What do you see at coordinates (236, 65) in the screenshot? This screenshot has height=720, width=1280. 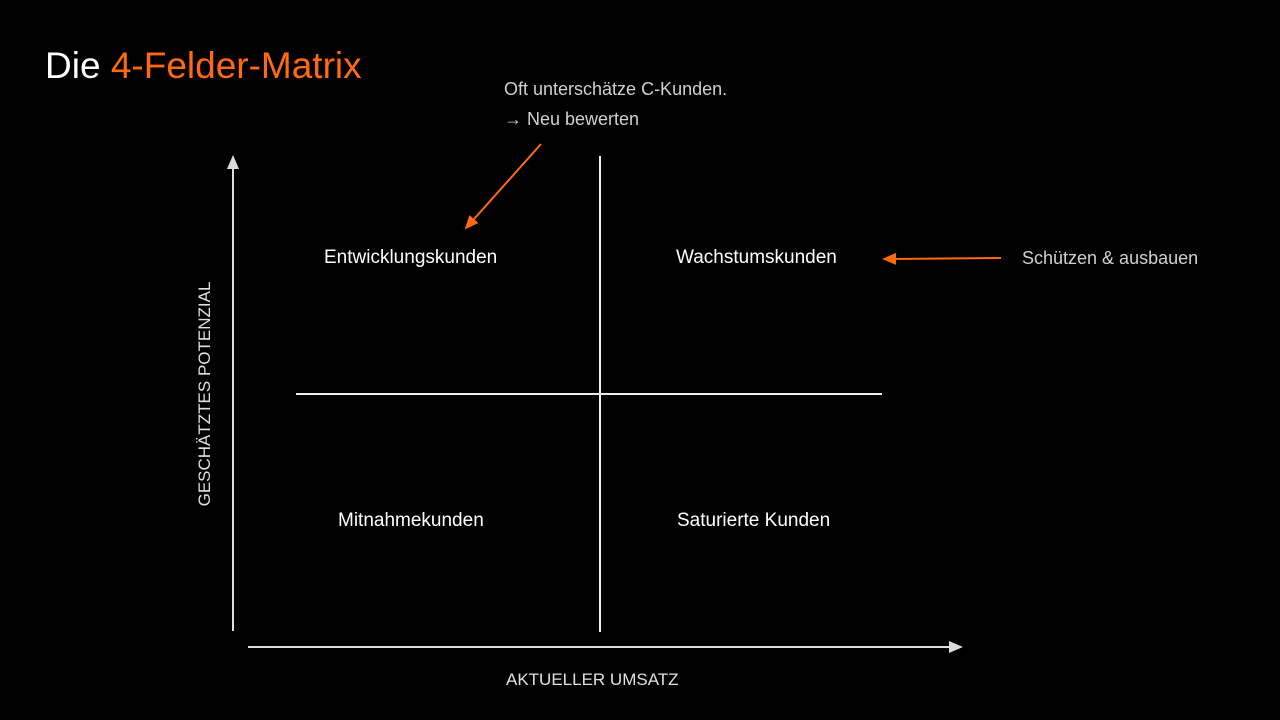 I see `title-highlight: 4-Felder-Matrix` at bounding box center [236, 65].